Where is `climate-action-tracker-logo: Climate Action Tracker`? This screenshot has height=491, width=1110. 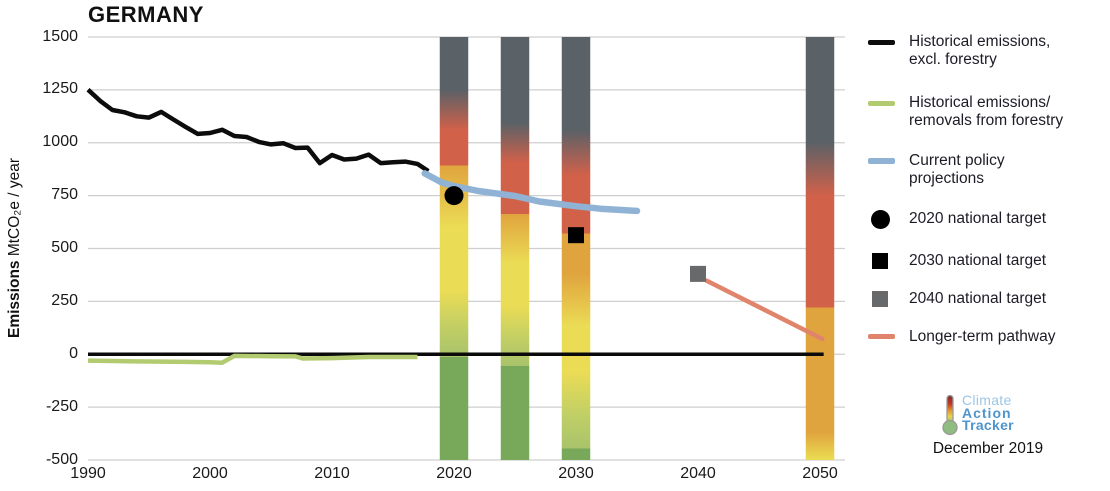
climate-action-tracker-logo: Climate Action Tracker is located at coordinates (978, 414).